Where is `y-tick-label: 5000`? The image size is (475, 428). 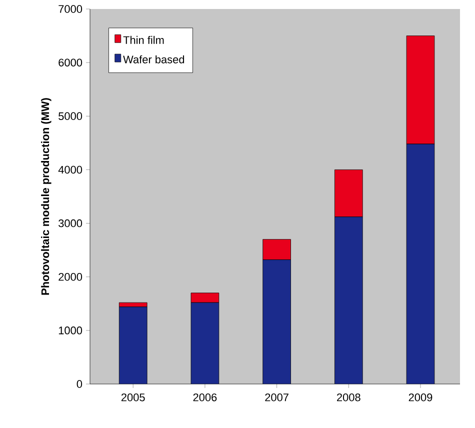
y-tick-label: 5000 is located at coordinates (70, 116).